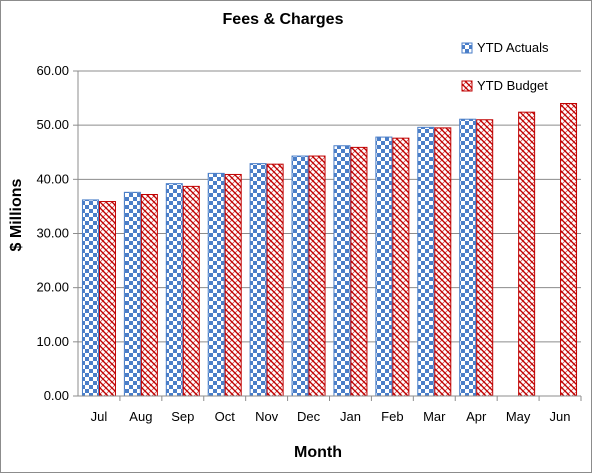 The image size is (592, 473). Describe the element at coordinates (512, 85) in the screenshot. I see `legend-label: YTD Budget` at that location.